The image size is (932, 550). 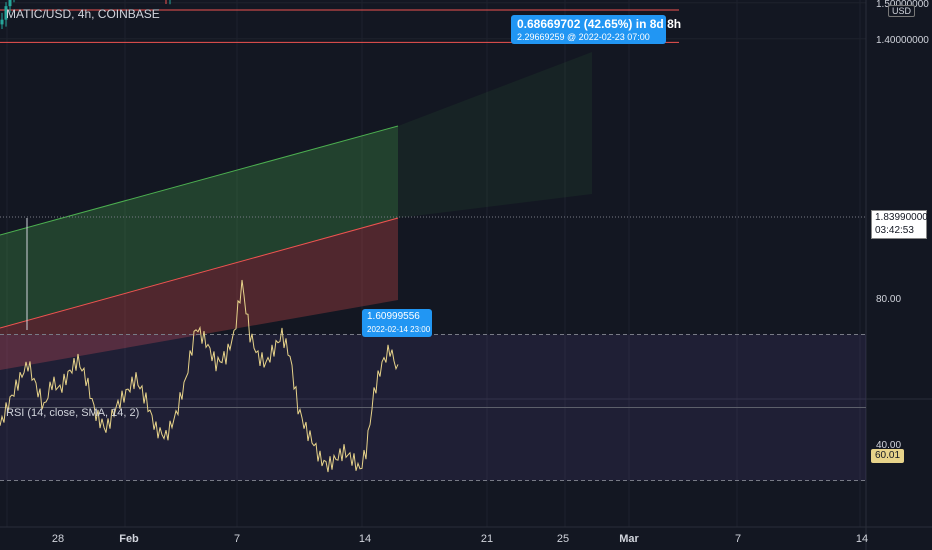 I want to click on target-price-date: 2.29669259 @ 2022-02-23 07:00, so click(x=583, y=37).